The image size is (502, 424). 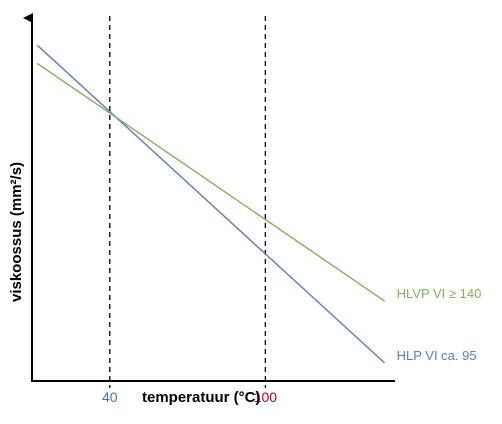 I want to click on x-tick-label-100: 100, so click(x=266, y=397).